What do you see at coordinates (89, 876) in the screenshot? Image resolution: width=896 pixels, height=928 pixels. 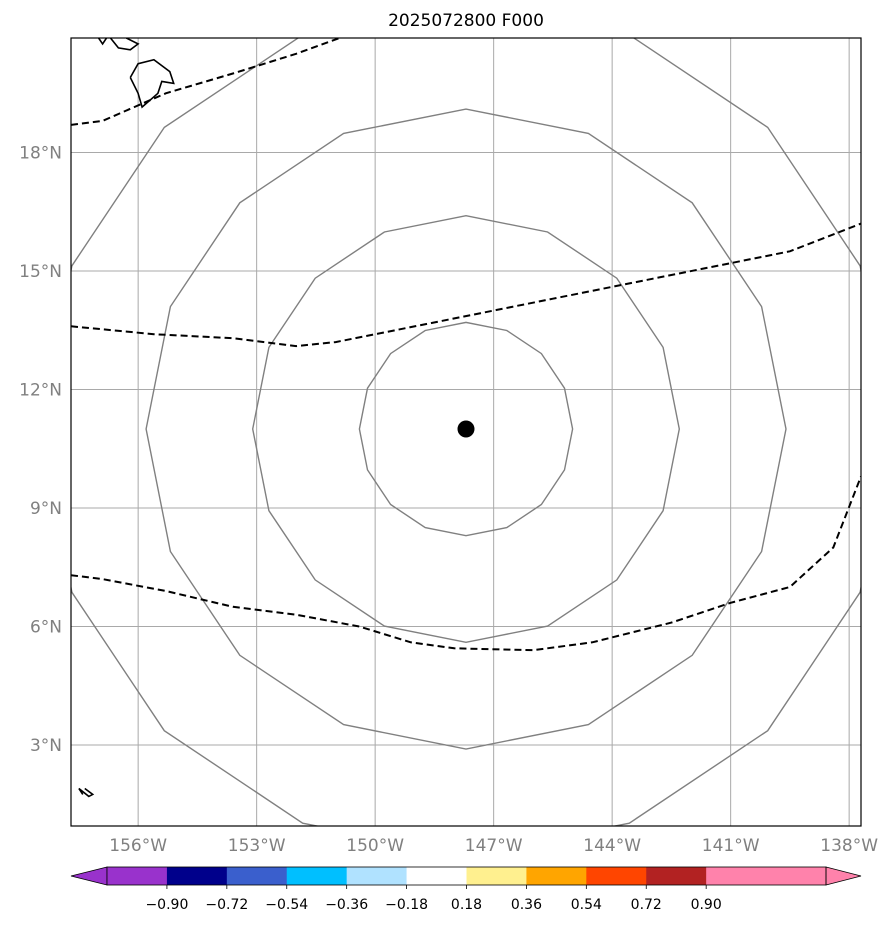 I see `colorbar-under-extension` at bounding box center [89, 876].